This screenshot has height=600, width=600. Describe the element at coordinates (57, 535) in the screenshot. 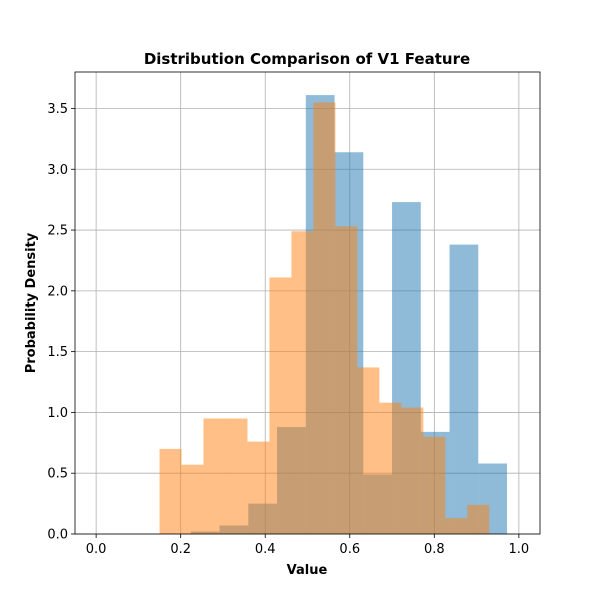

I see `y-tick-label: 0.0` at that location.